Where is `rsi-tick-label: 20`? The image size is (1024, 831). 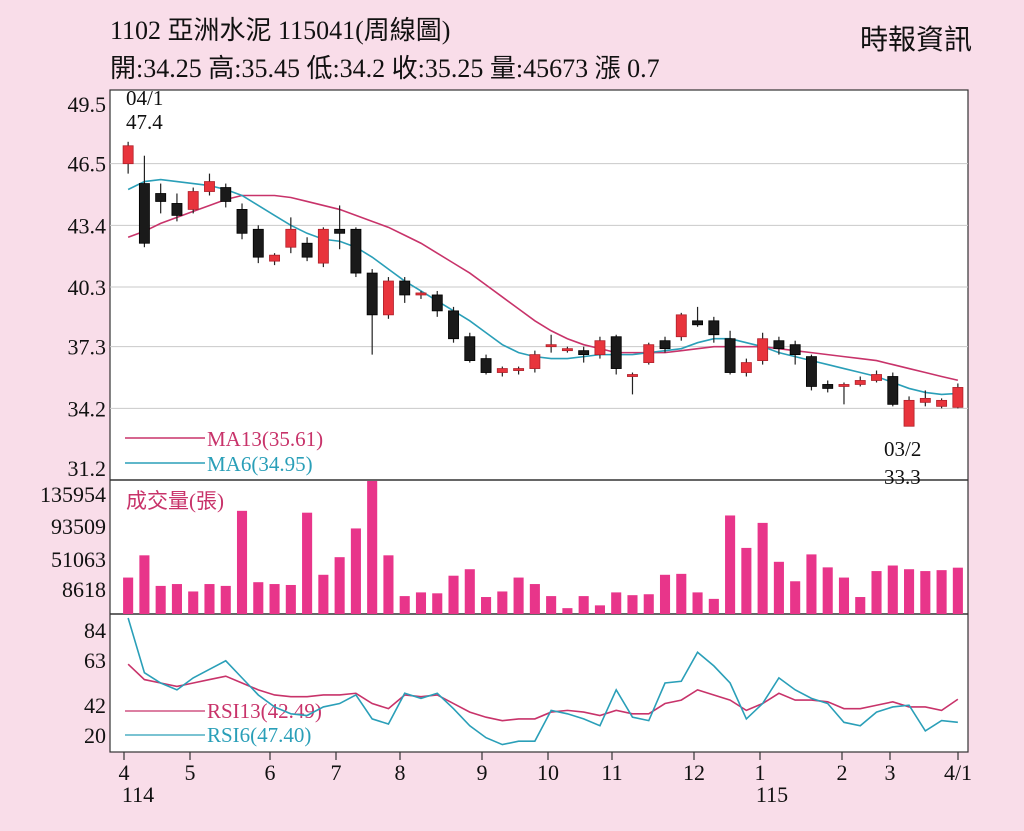
rsi-tick-label: 20 is located at coordinates (95, 735).